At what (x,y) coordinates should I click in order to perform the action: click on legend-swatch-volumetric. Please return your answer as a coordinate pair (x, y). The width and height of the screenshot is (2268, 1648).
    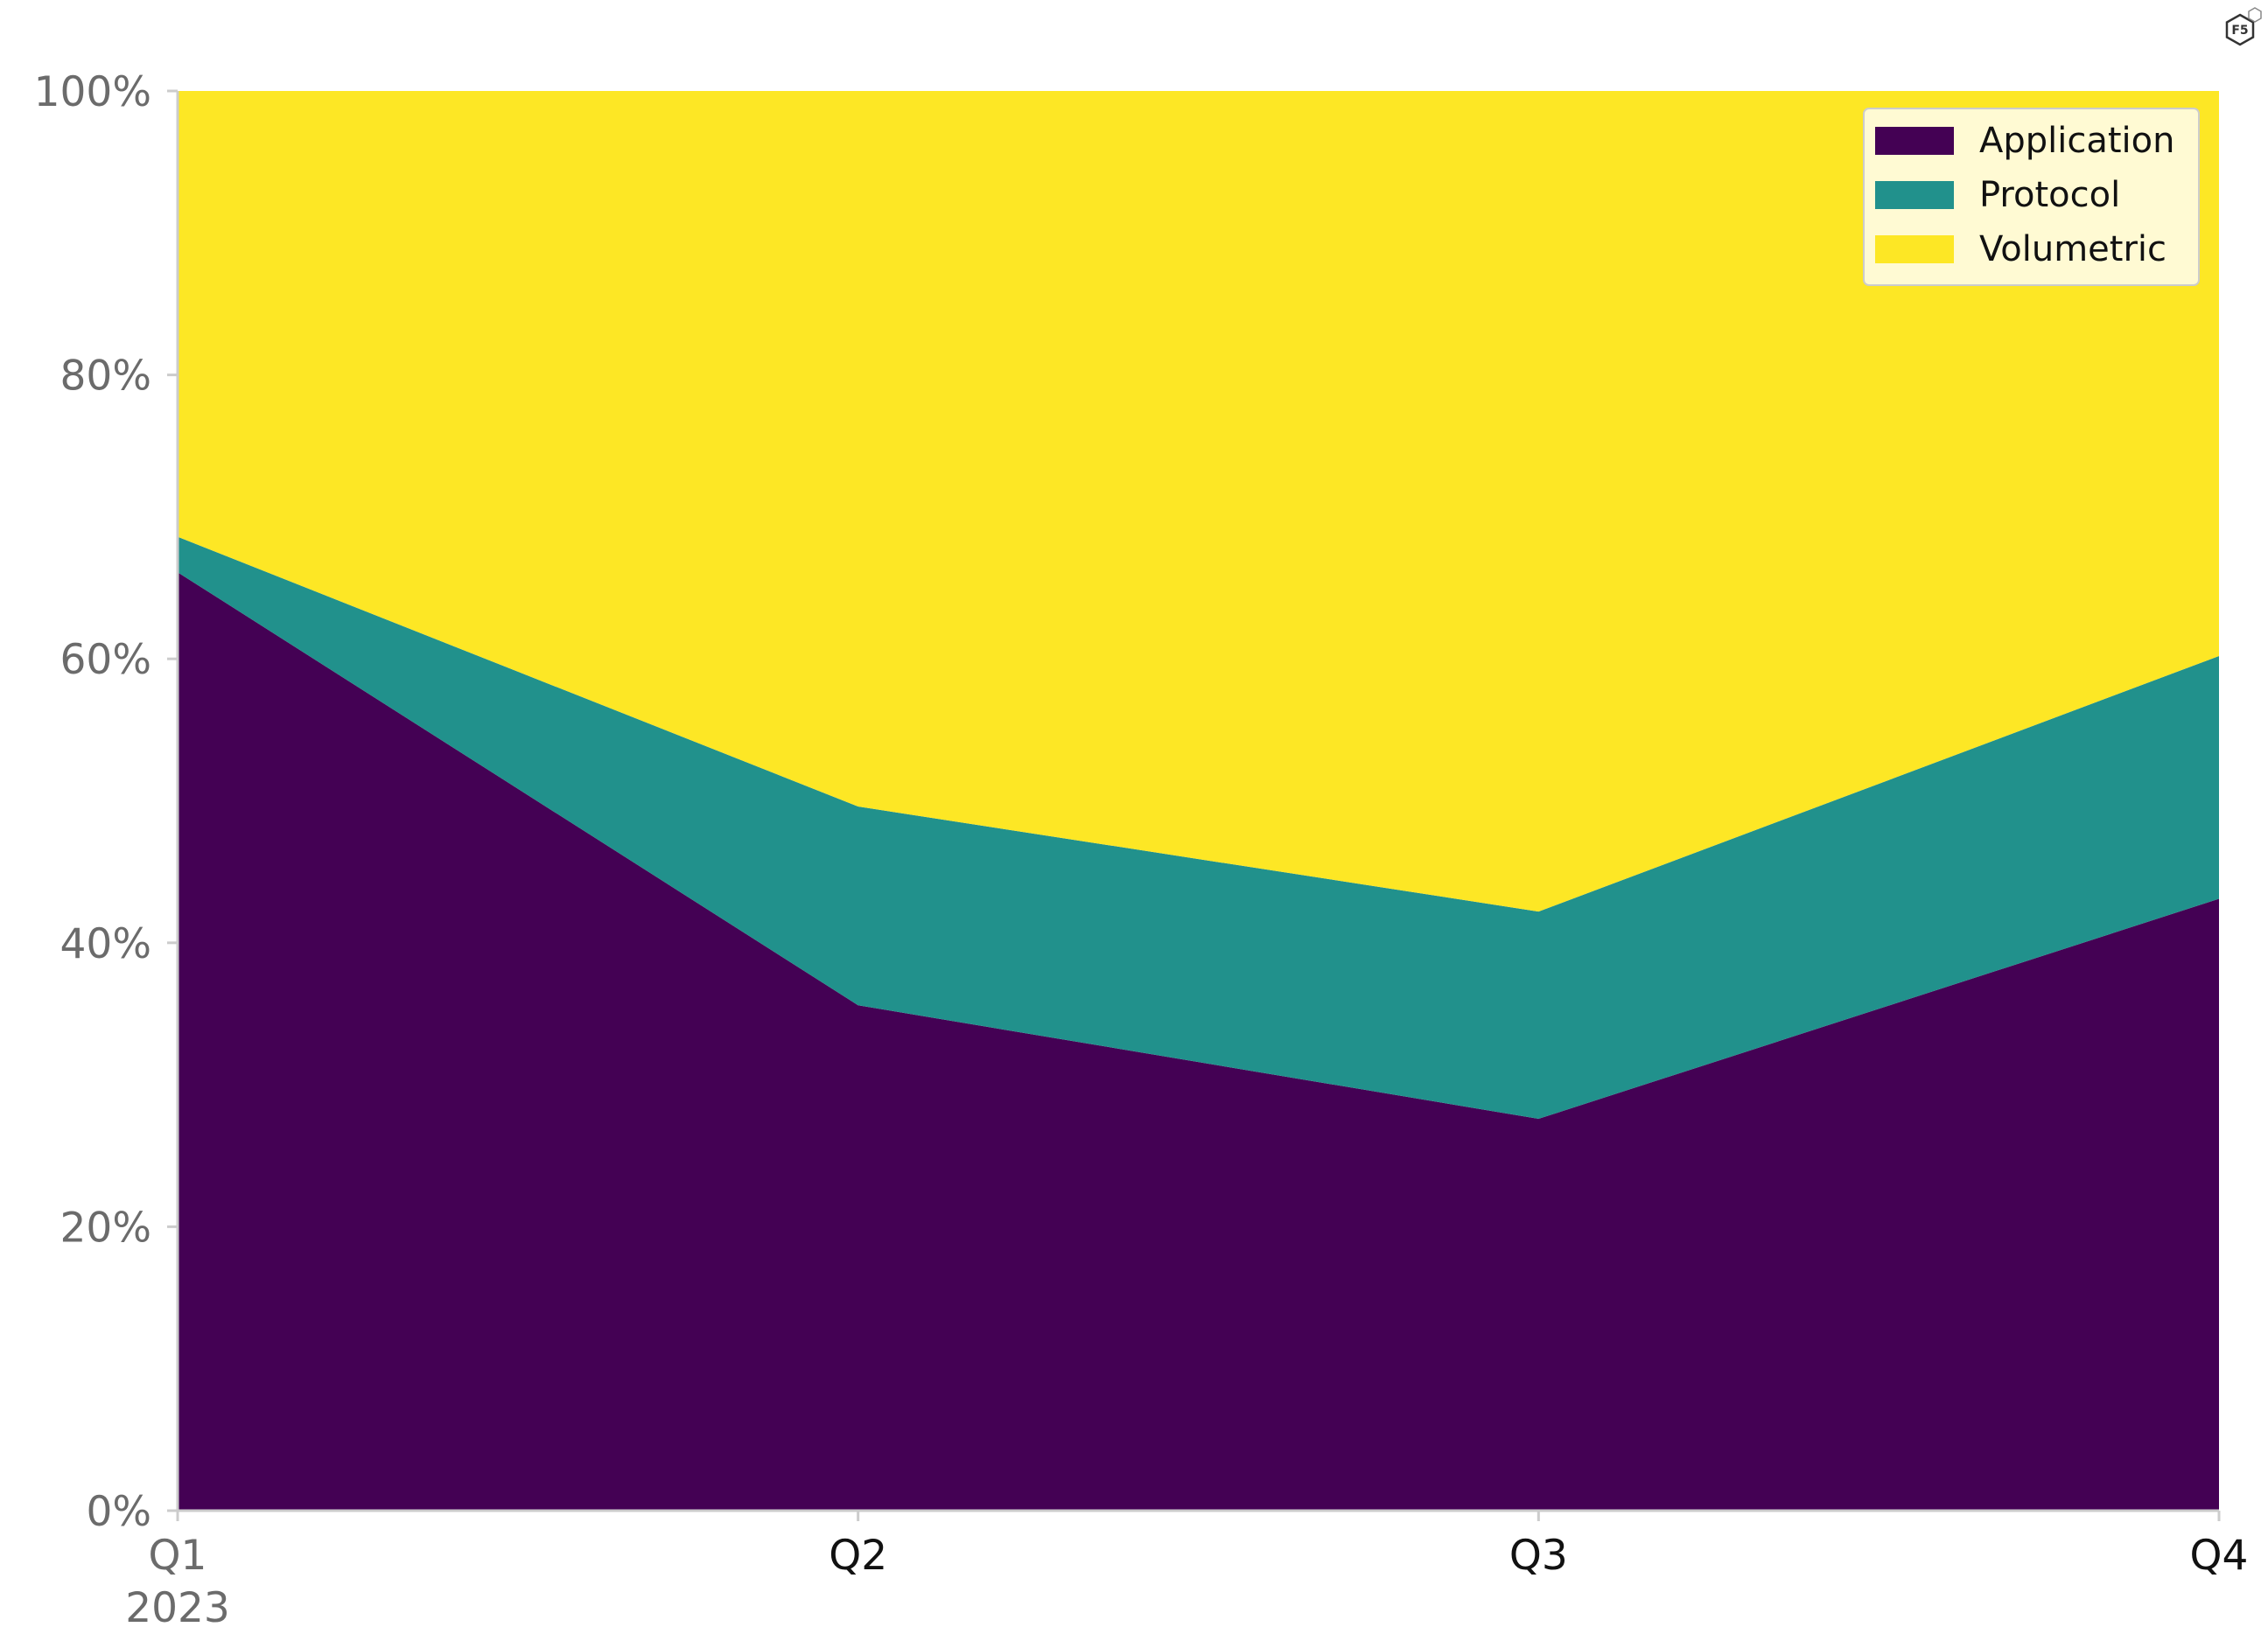
    Looking at the image, I should click on (1914, 249).